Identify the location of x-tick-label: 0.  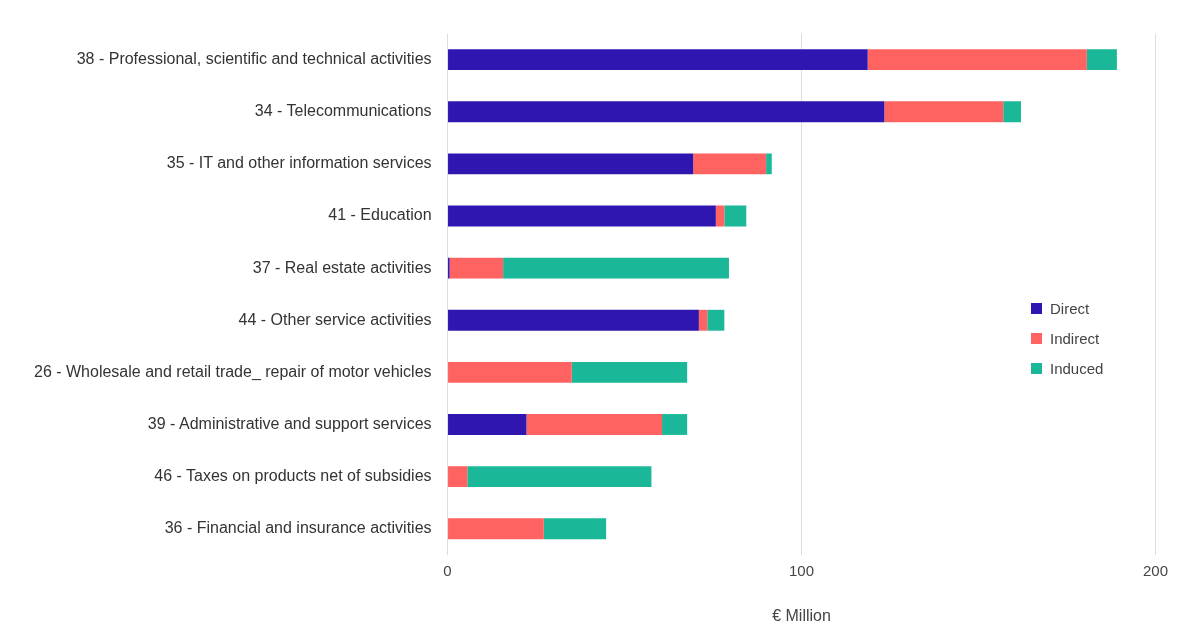
(447, 570).